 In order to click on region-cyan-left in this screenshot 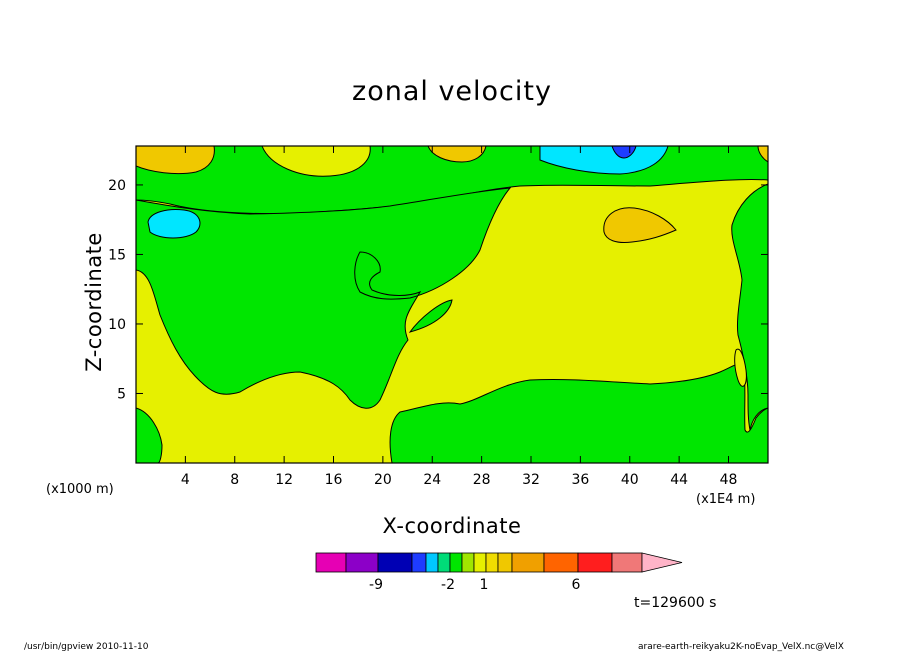, I will do `click(174, 224)`.